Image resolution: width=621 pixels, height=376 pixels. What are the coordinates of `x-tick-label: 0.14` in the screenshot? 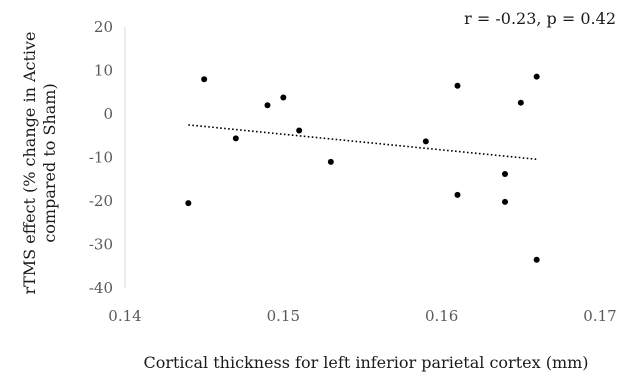 It's located at (124, 316).